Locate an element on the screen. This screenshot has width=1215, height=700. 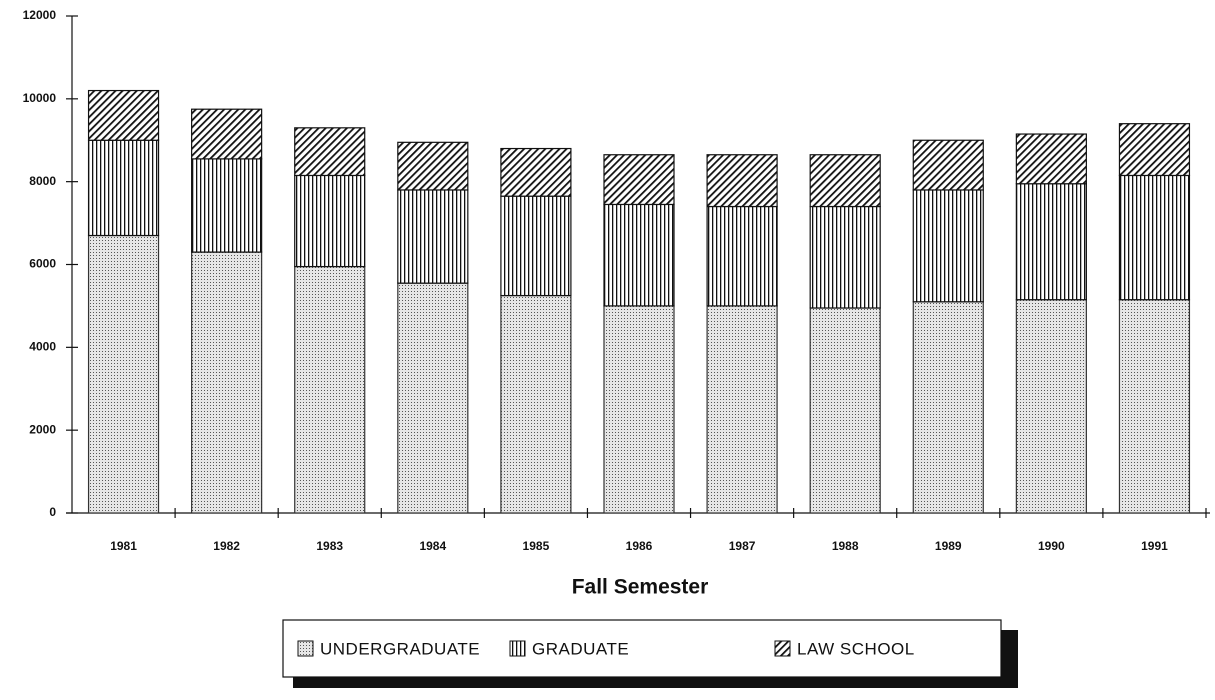
y-tick-label: 2000 is located at coordinates (42, 429).